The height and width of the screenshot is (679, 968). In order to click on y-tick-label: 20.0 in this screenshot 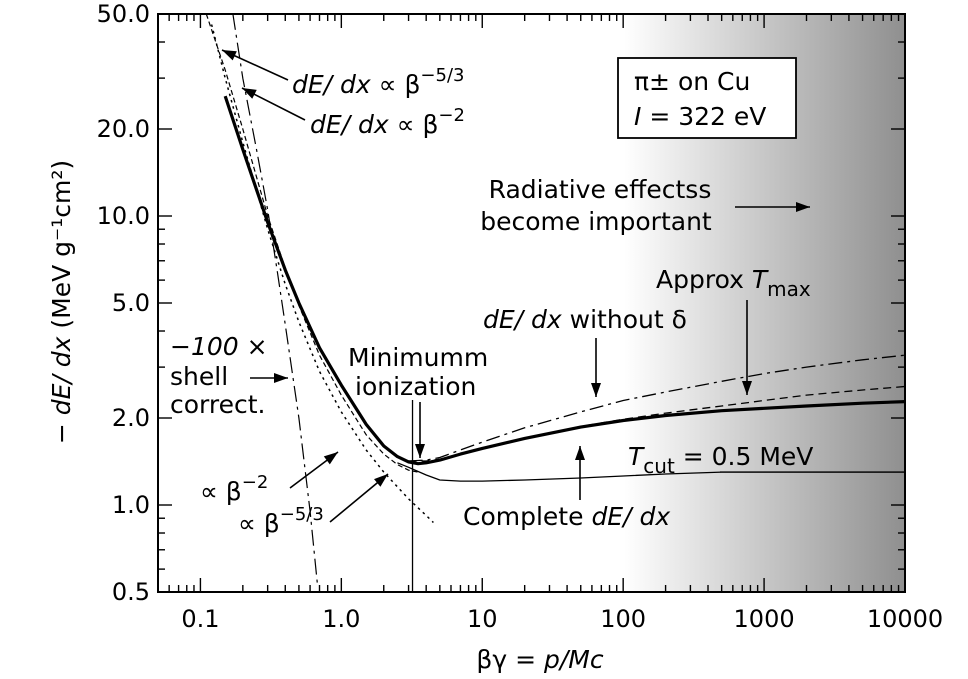, I will do `click(123, 129)`.